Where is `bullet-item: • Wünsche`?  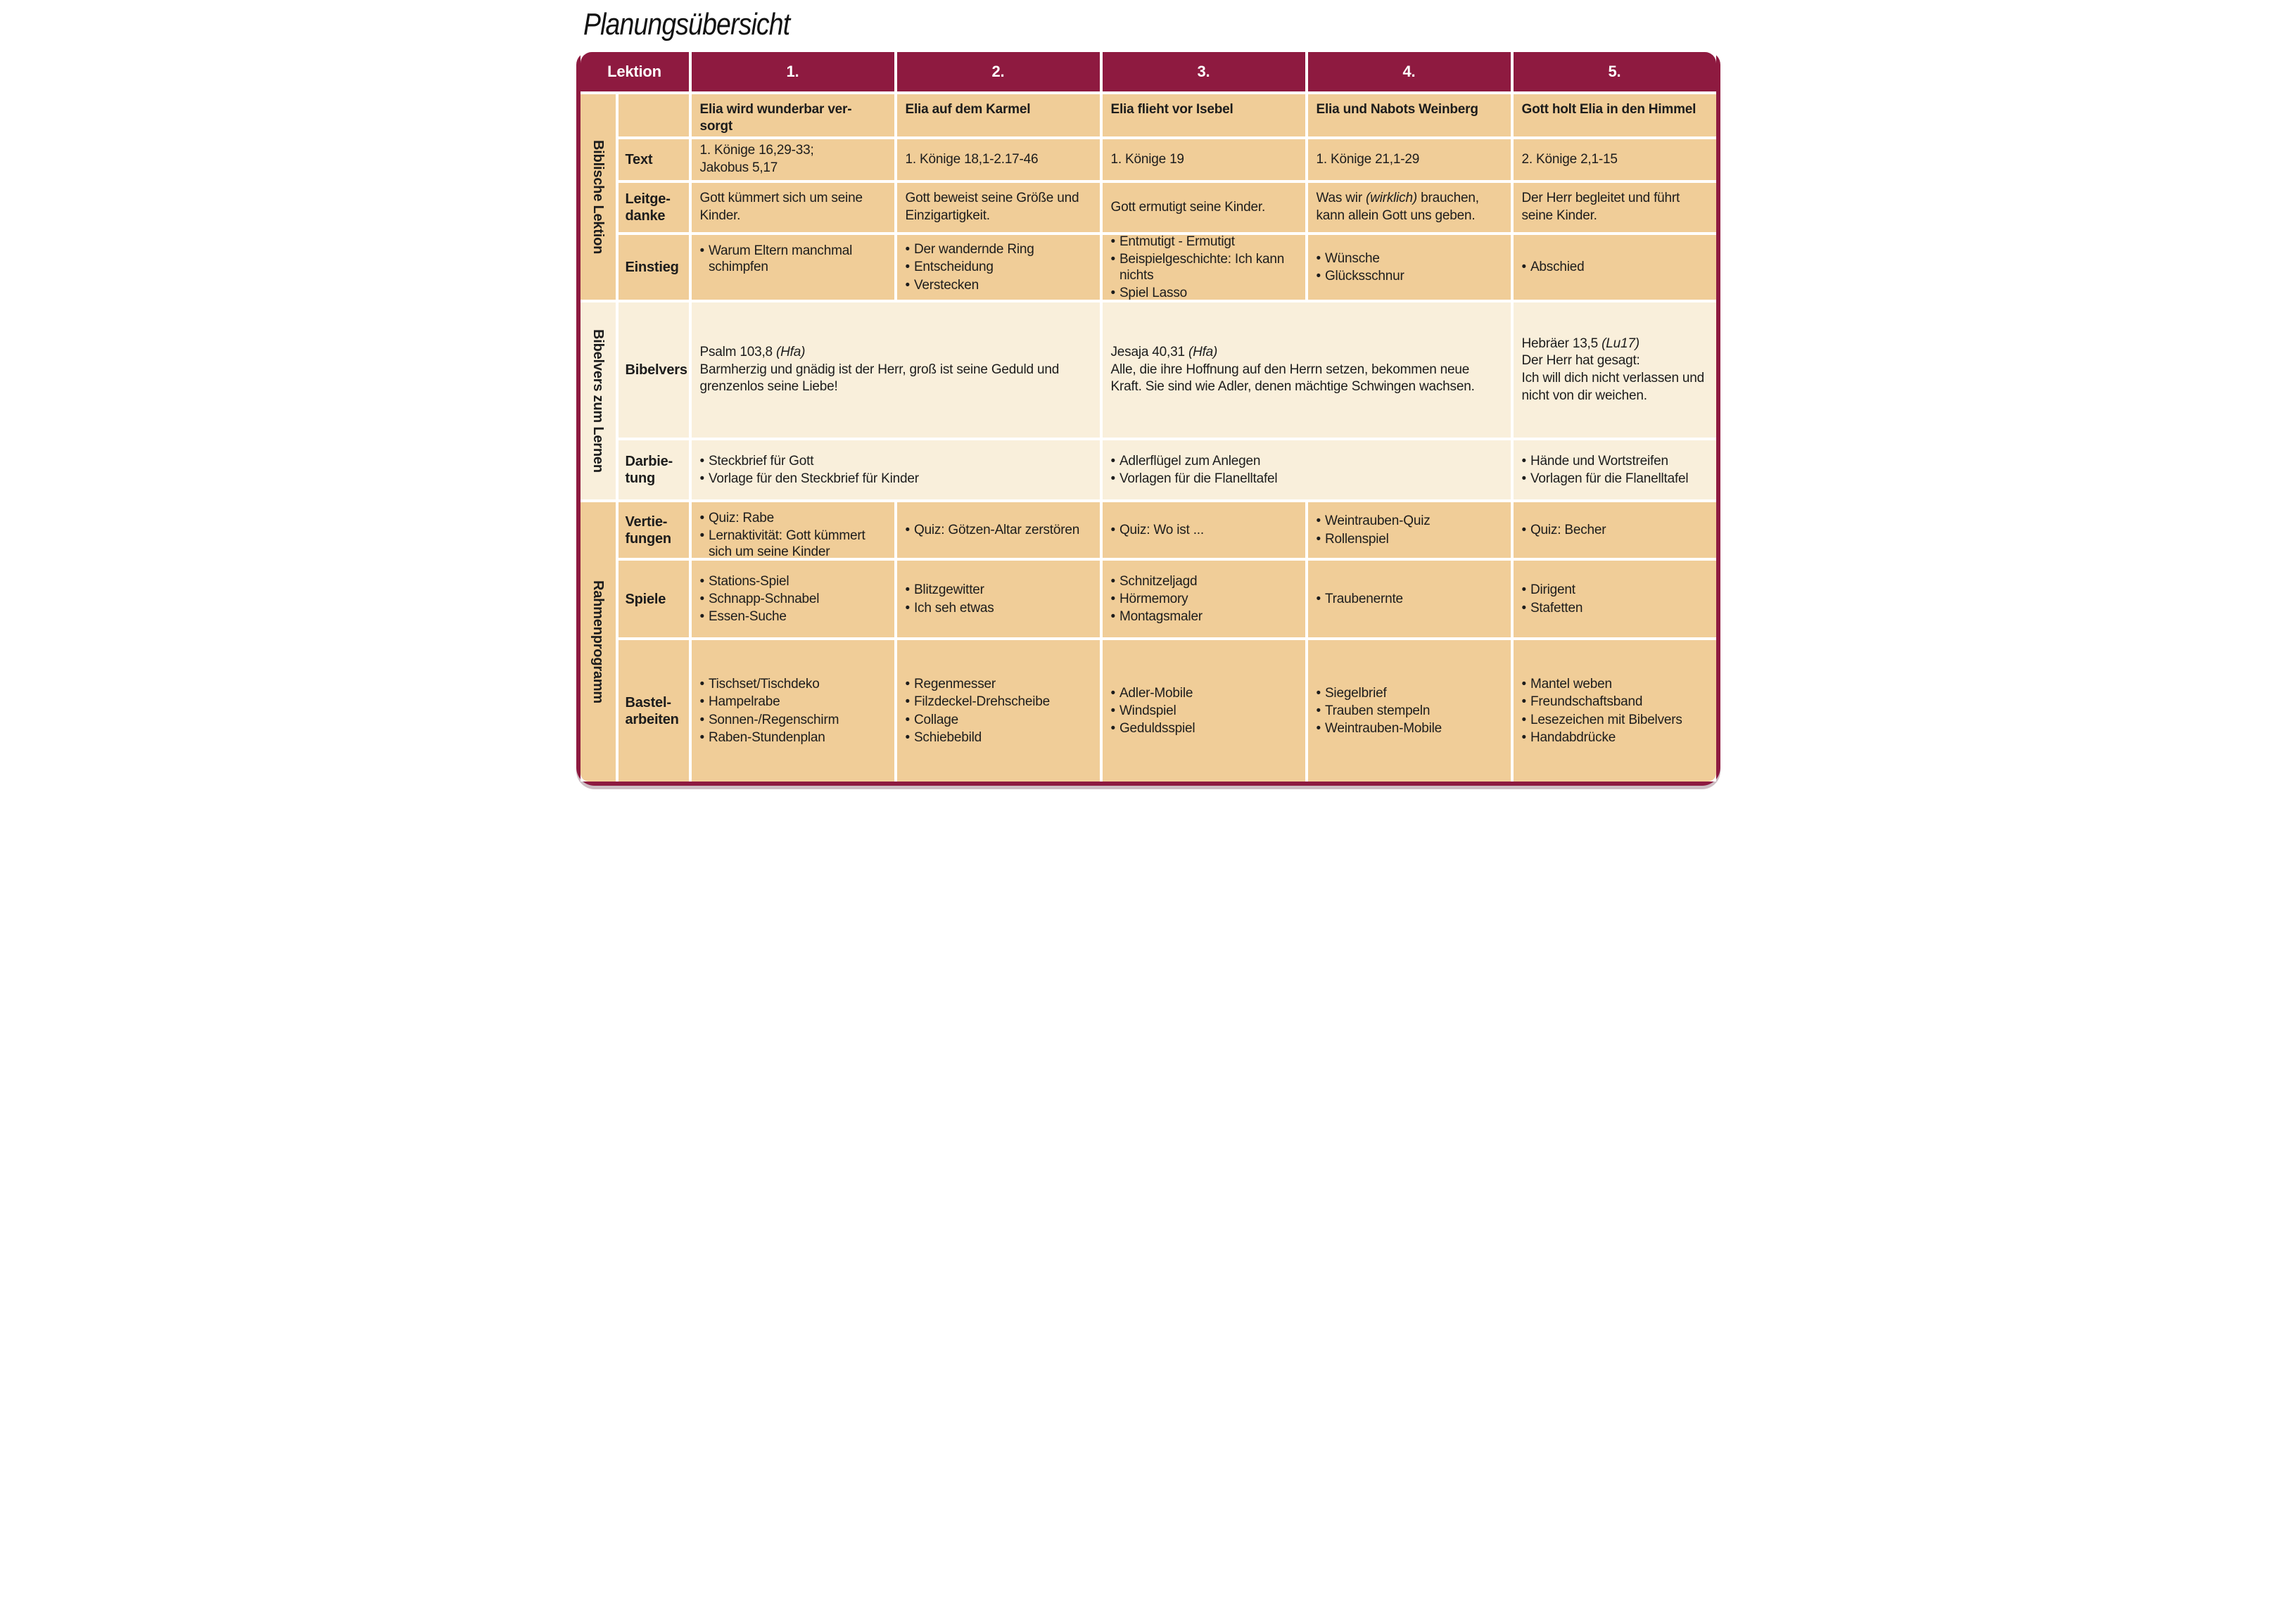 bullet-item: • Wünsche is located at coordinates (1411, 258).